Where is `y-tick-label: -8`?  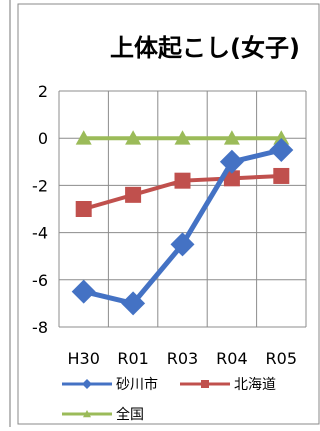
y-tick-label: -8 is located at coordinates (40, 327).